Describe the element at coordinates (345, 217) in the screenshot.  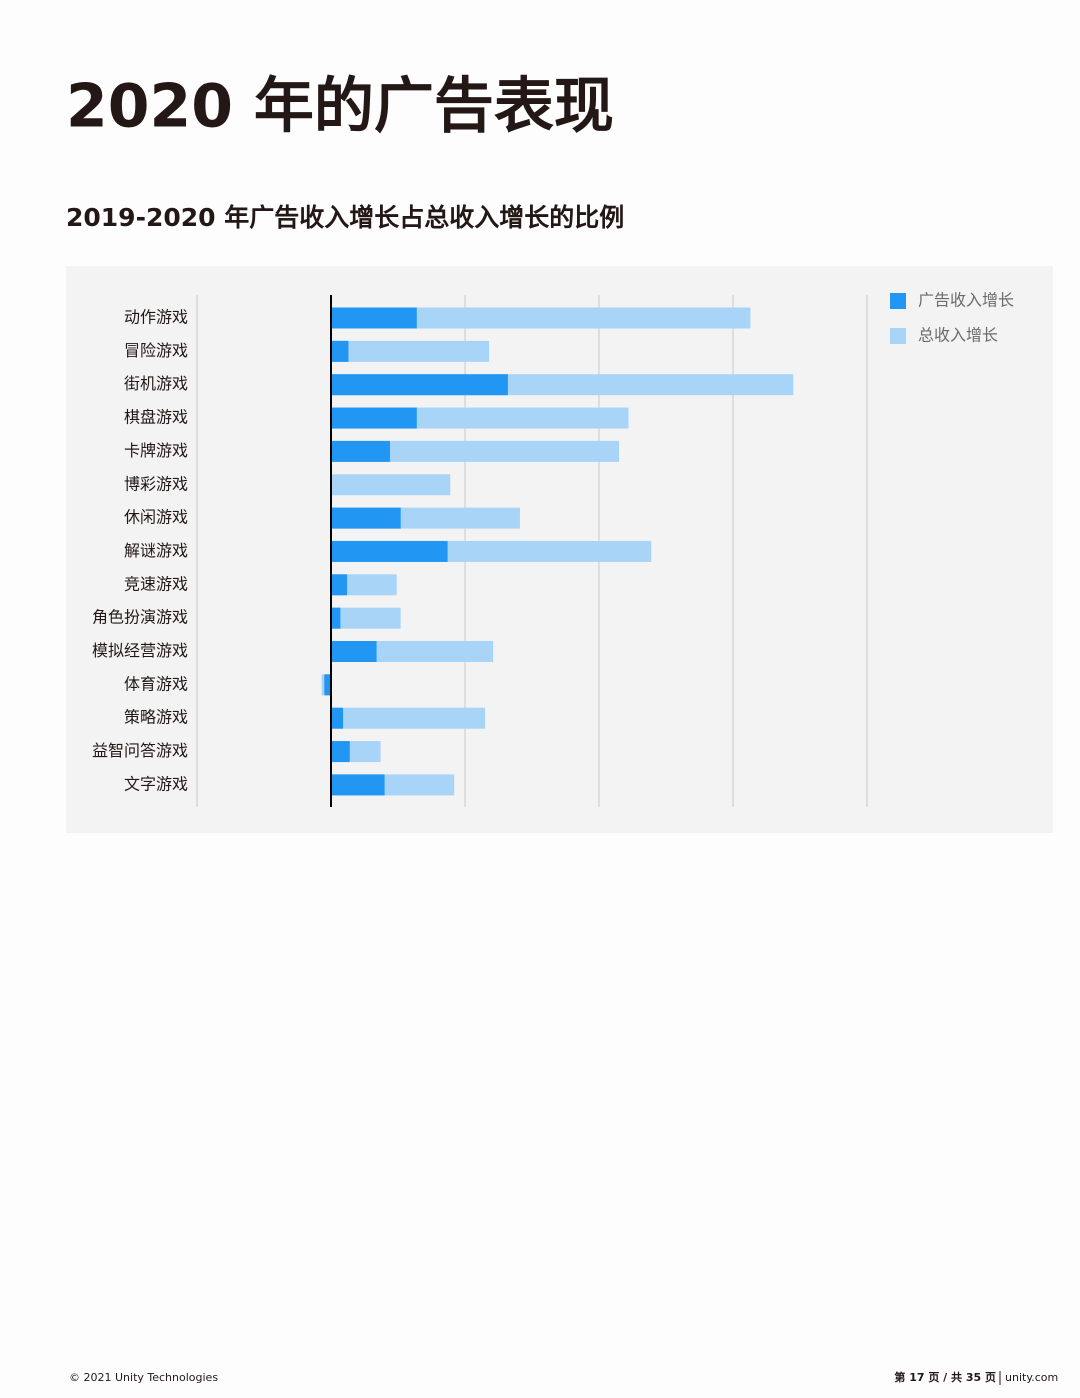
I see `chart-title: 2019-2020 年广告收入增长占总收入增长的比例` at that location.